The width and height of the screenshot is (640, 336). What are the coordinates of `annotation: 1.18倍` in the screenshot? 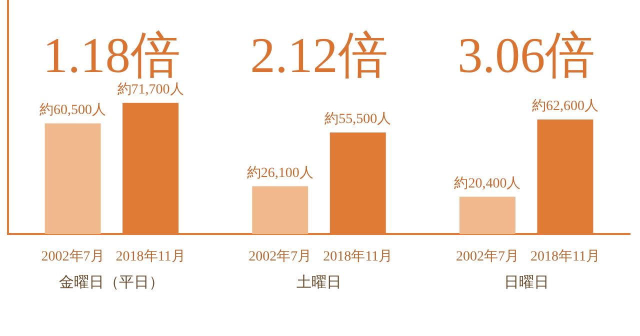 It's located at (111, 55).